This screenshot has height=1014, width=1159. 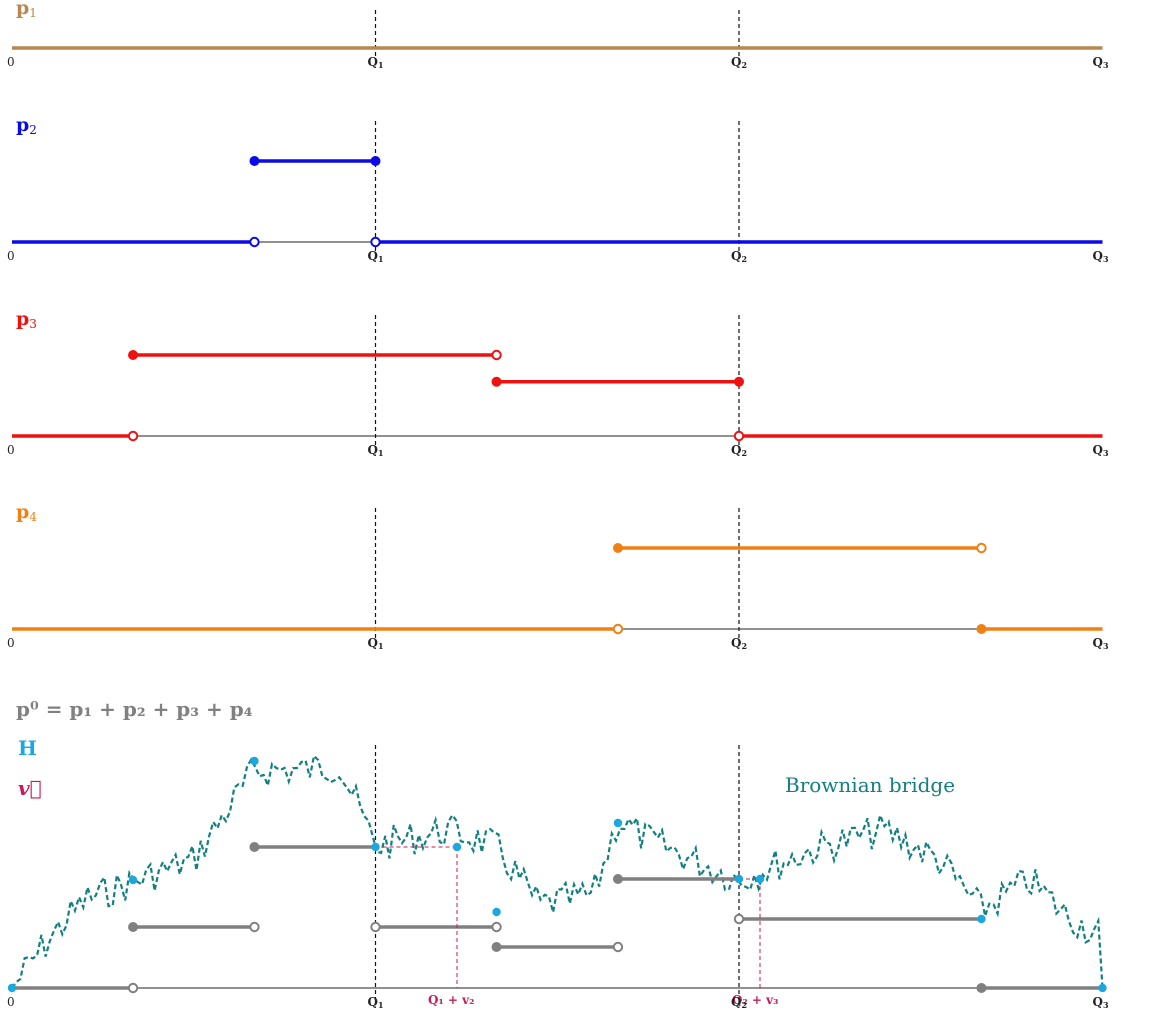 What do you see at coordinates (558, 35) in the screenshot?
I see `panel-p1: p1 0 Q1 Q2 Q3` at bounding box center [558, 35].